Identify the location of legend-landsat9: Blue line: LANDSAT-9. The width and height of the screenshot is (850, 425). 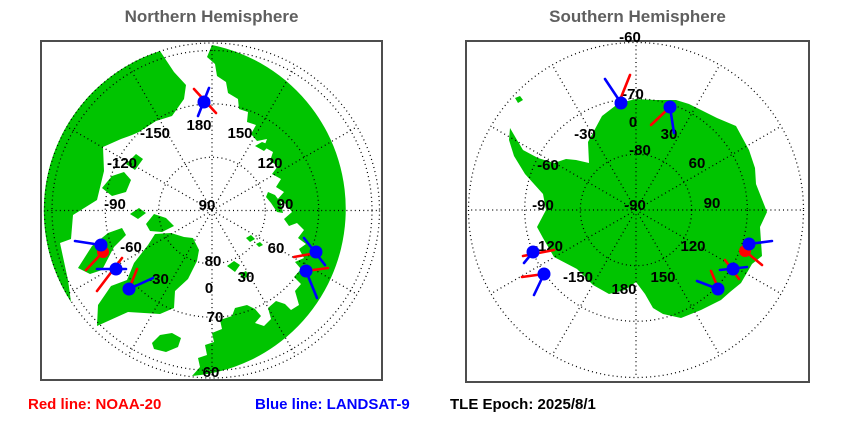
(332, 404).